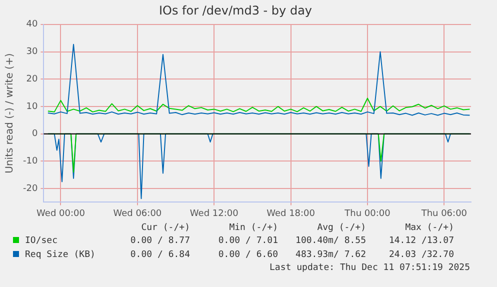  What do you see at coordinates (330, 255) in the screenshot?
I see `text: 483.93m/ 7.62` at bounding box center [330, 255].